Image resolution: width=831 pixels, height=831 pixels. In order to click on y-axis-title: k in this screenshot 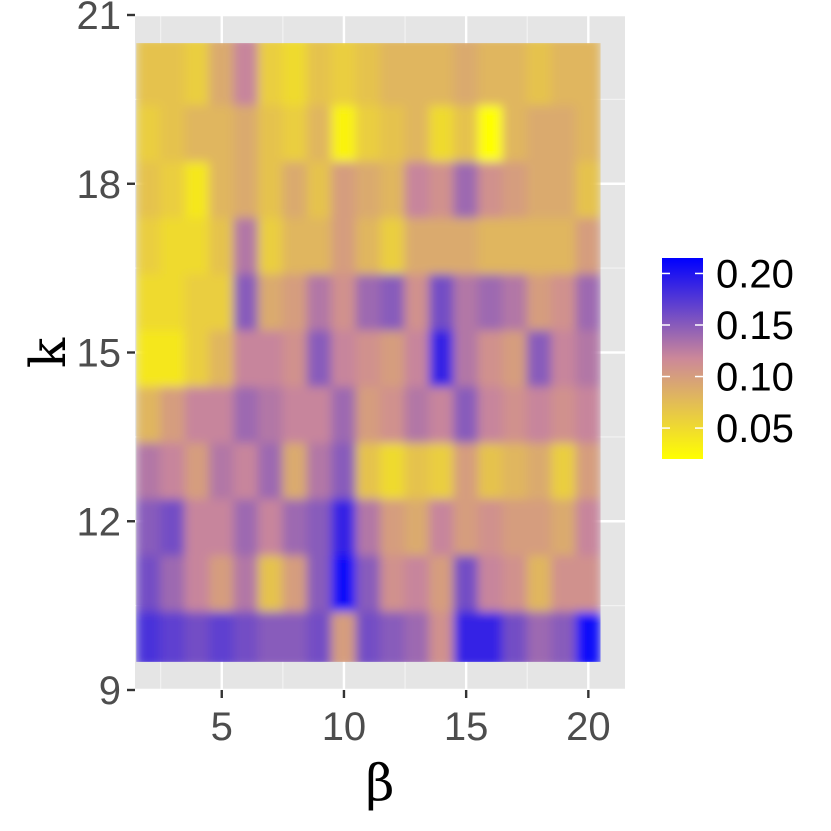, I will do `click(48, 352)`.